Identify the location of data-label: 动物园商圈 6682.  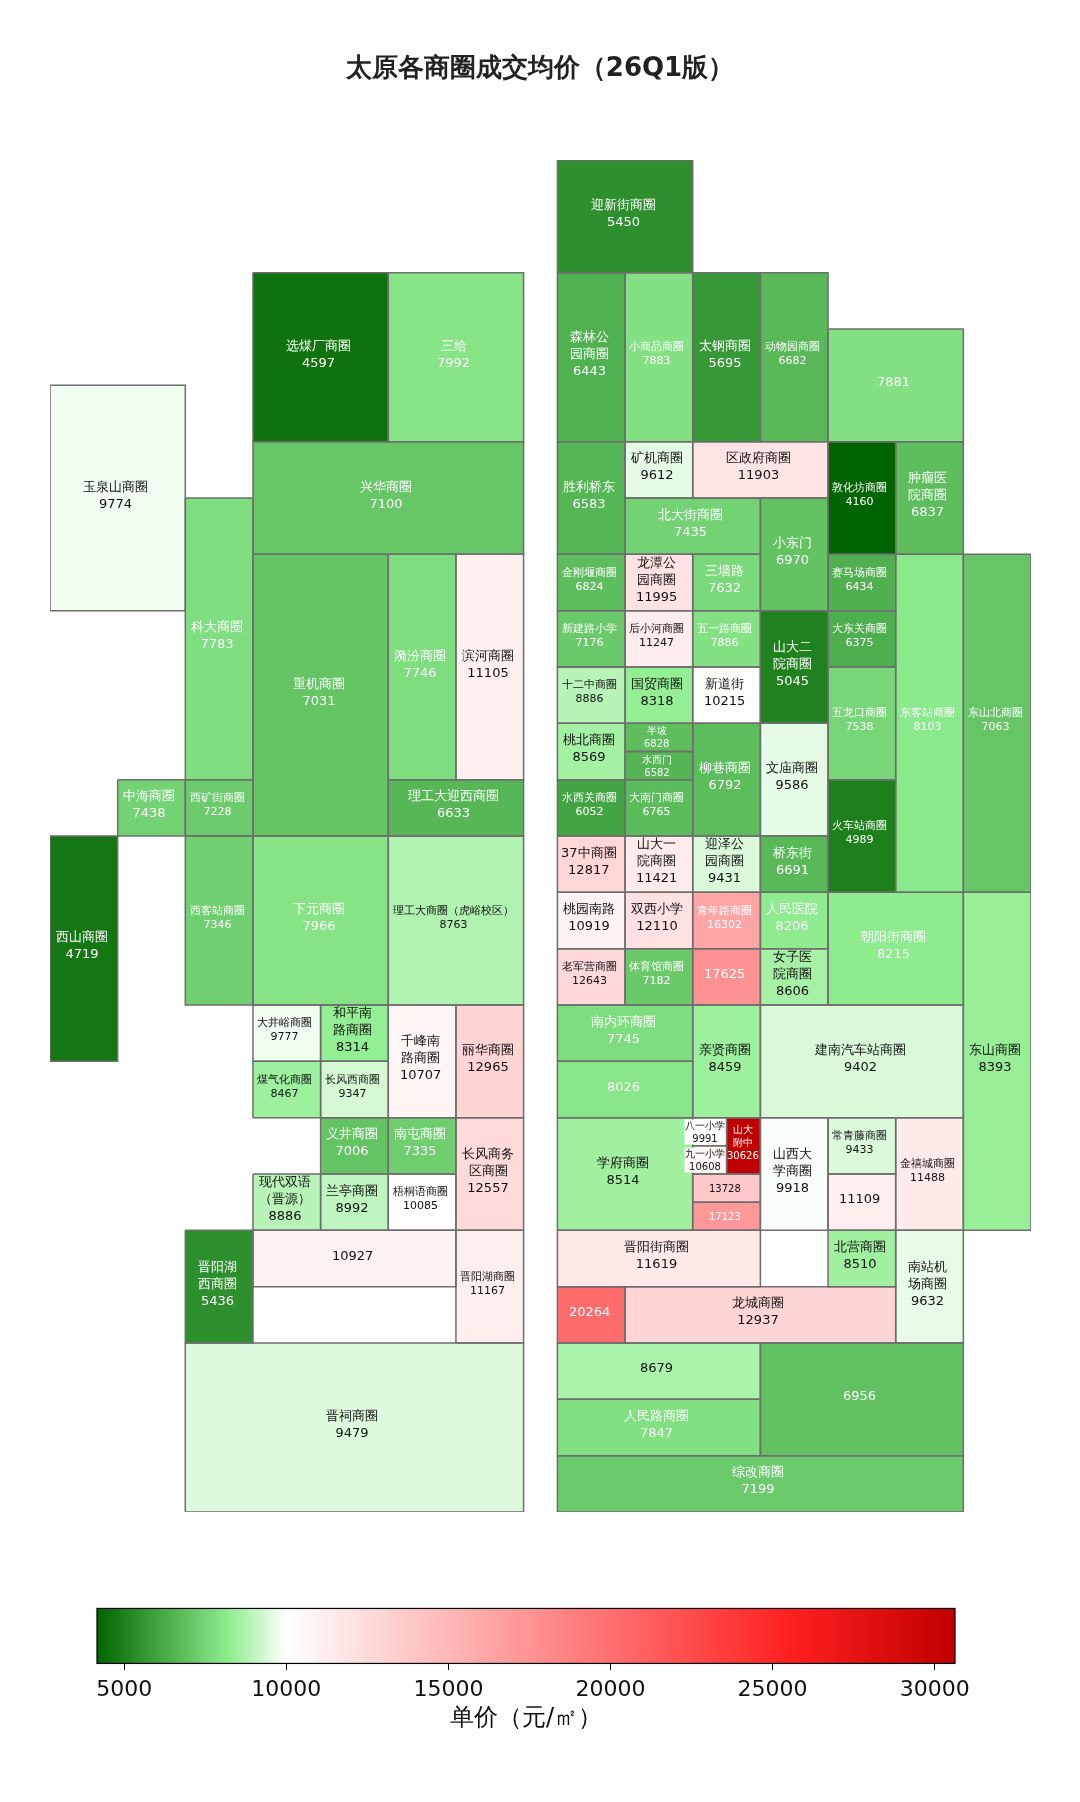
(792, 354).